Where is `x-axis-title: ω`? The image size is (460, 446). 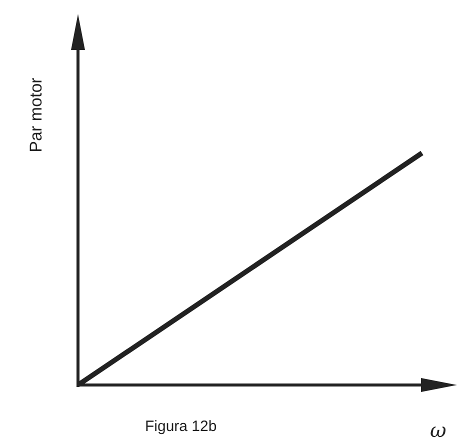
x-axis-title: ω is located at coordinates (438, 430).